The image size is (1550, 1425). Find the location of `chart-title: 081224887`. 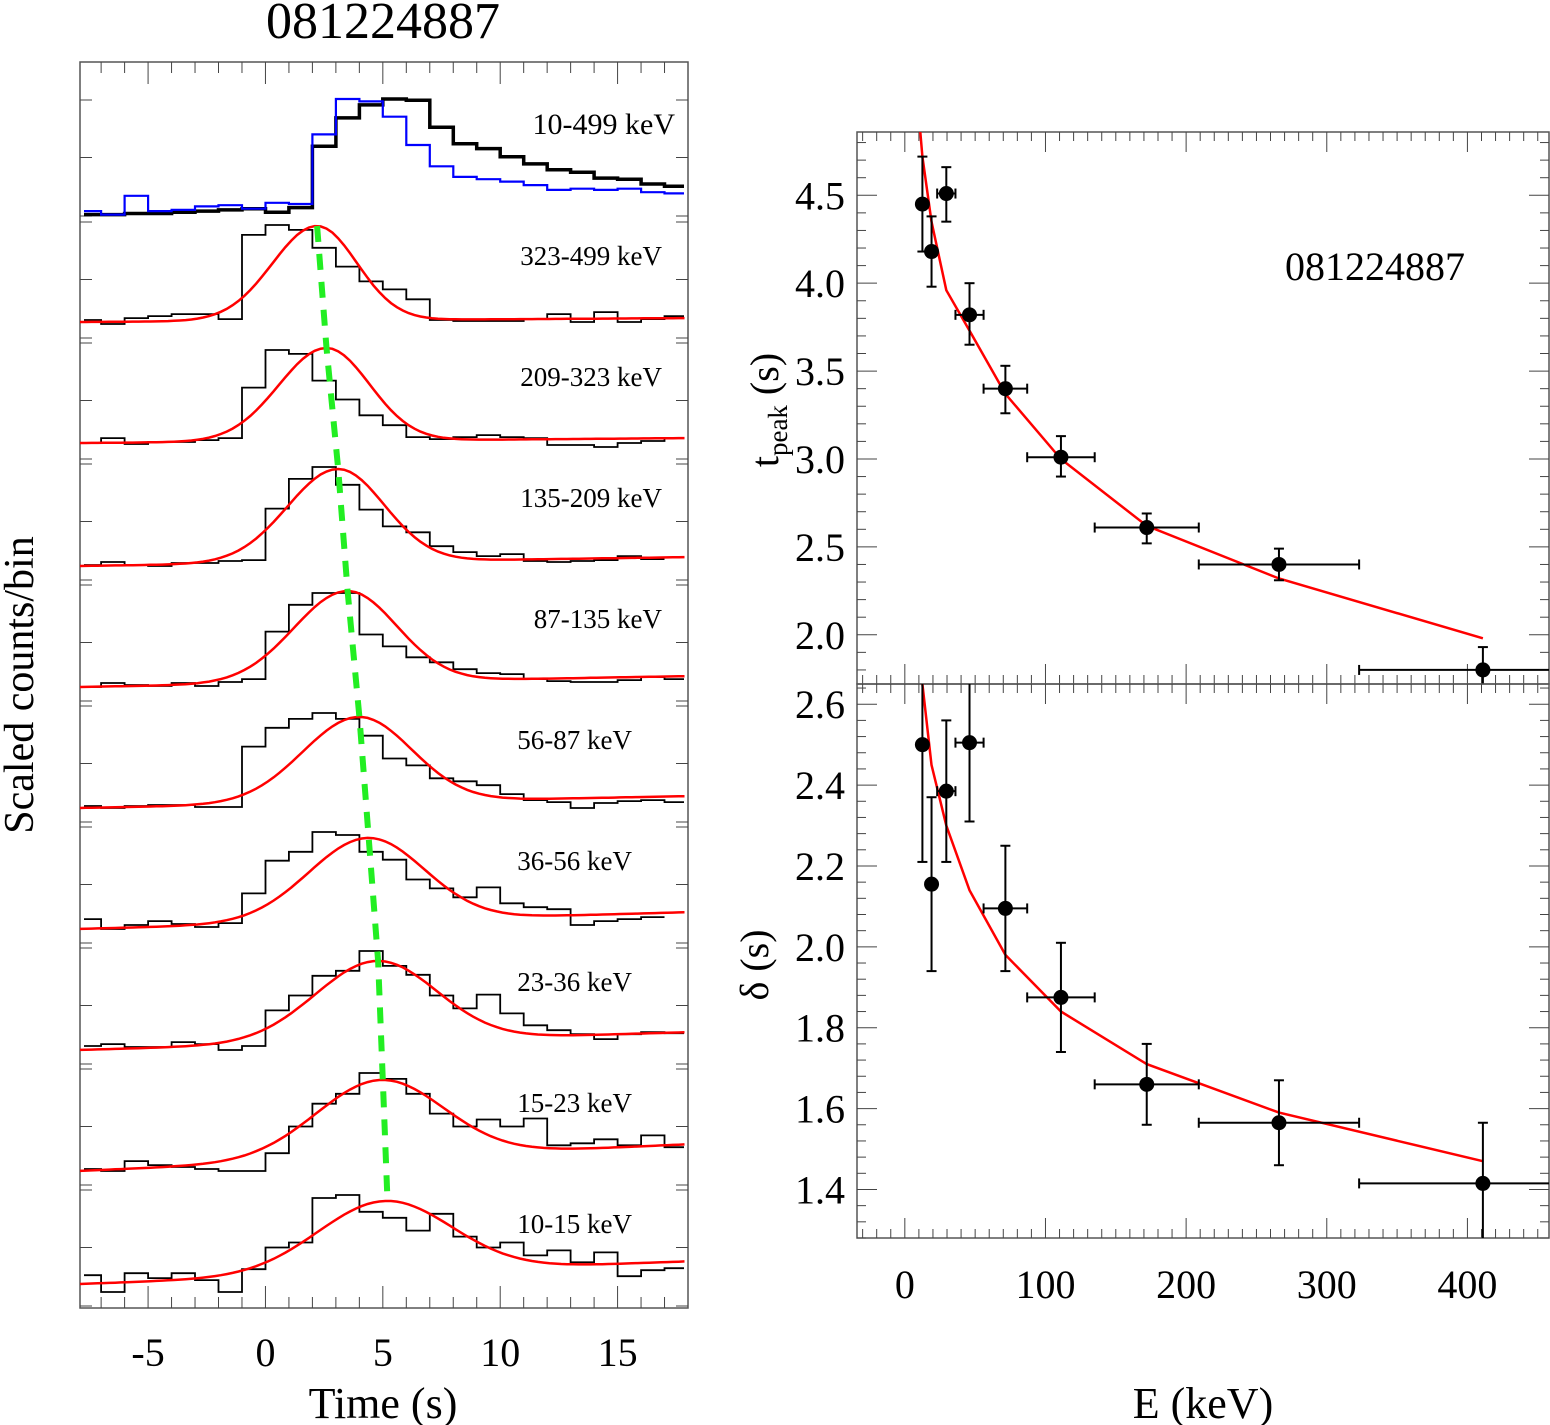

chart-title: 081224887 is located at coordinates (383, 25).